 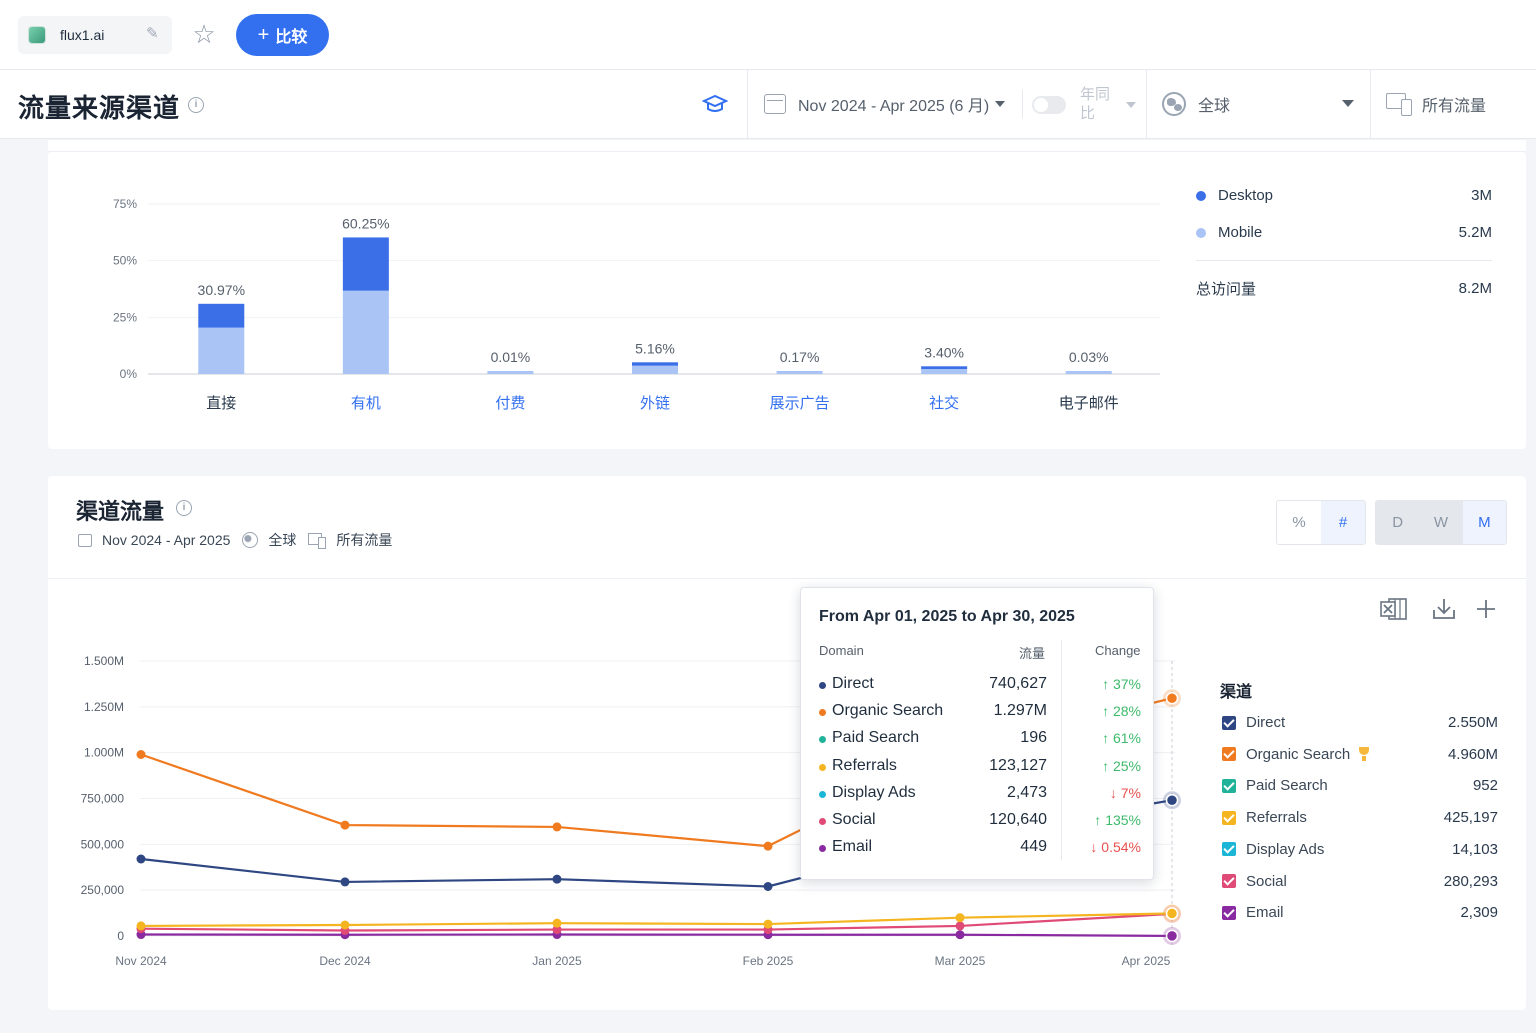 I want to click on y-tick-label: 75%, so click(x=125, y=204).